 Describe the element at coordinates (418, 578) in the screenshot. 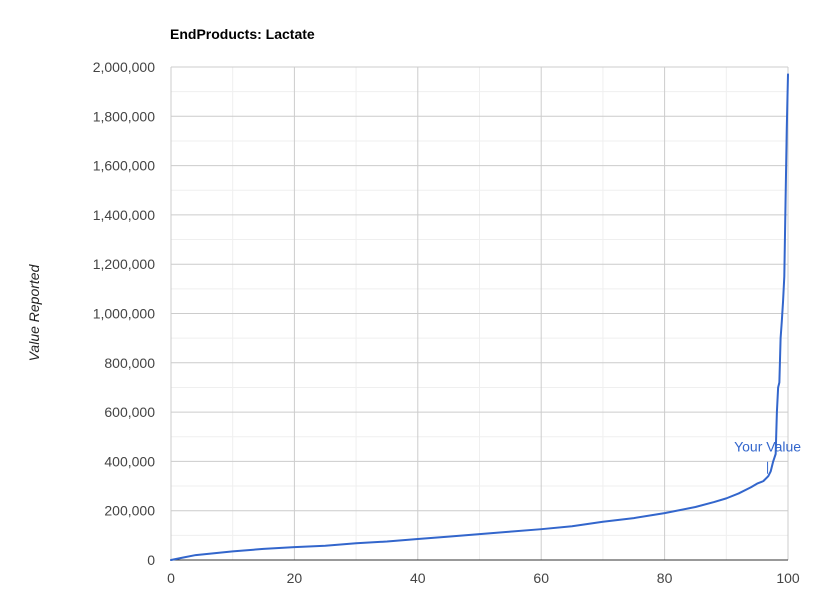

I see `x-tick-label: 40` at that location.